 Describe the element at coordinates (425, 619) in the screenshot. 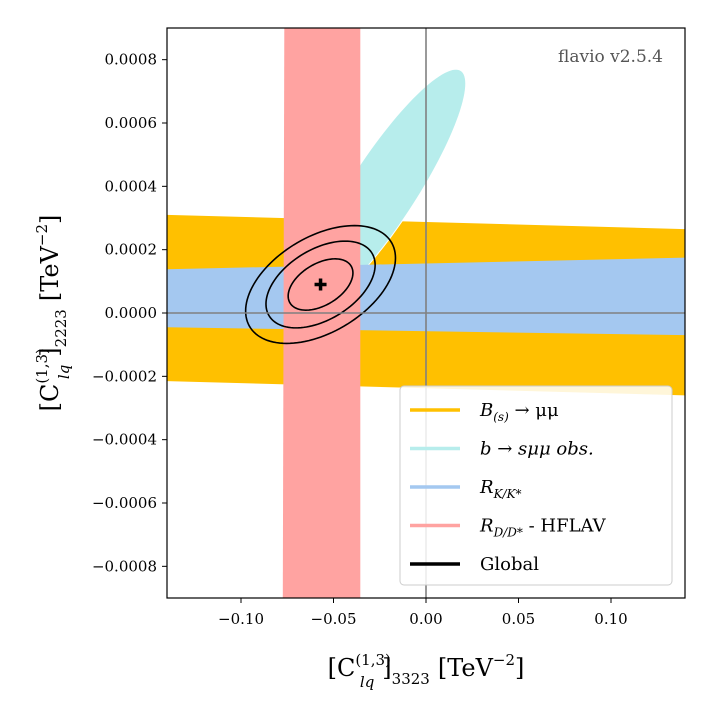

I see `x-tick-label: 0.00` at that location.